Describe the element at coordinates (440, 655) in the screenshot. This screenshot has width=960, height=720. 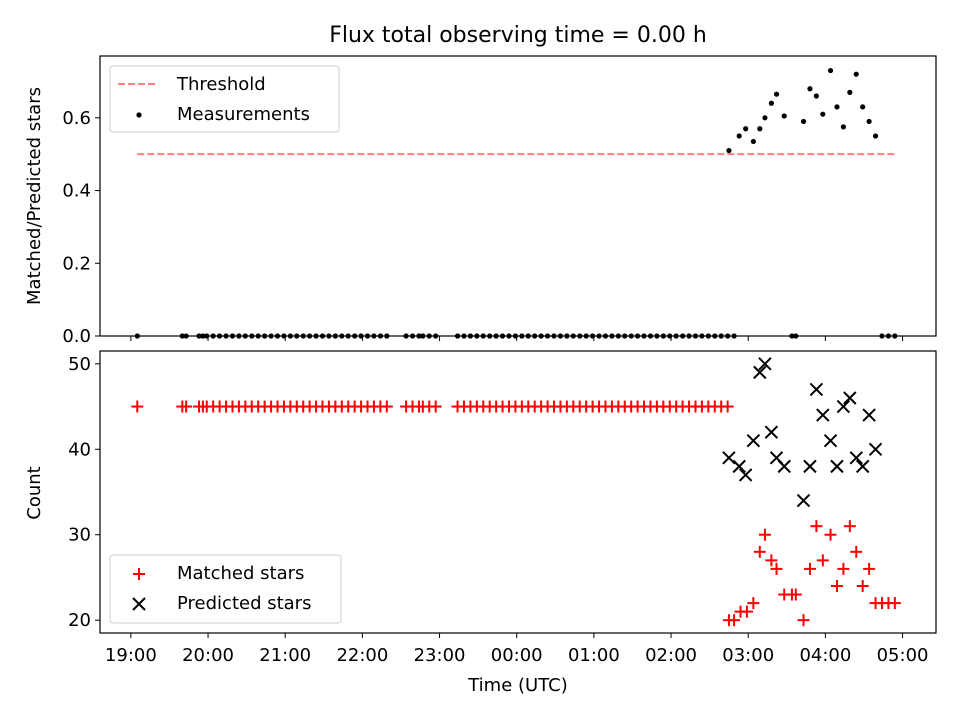
I see `x-tick-label: 23:00` at that location.